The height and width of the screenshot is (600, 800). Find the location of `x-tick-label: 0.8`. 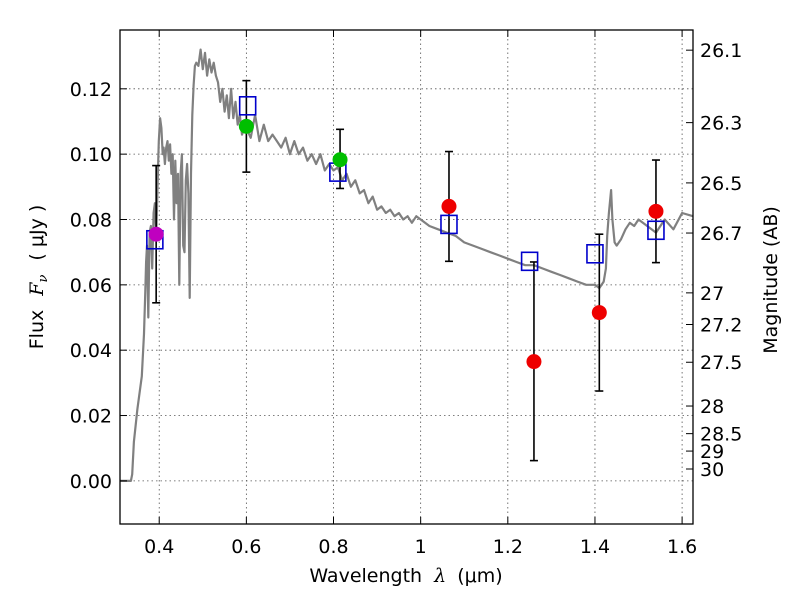

x-tick-label: 0.8 is located at coordinates (333, 547).